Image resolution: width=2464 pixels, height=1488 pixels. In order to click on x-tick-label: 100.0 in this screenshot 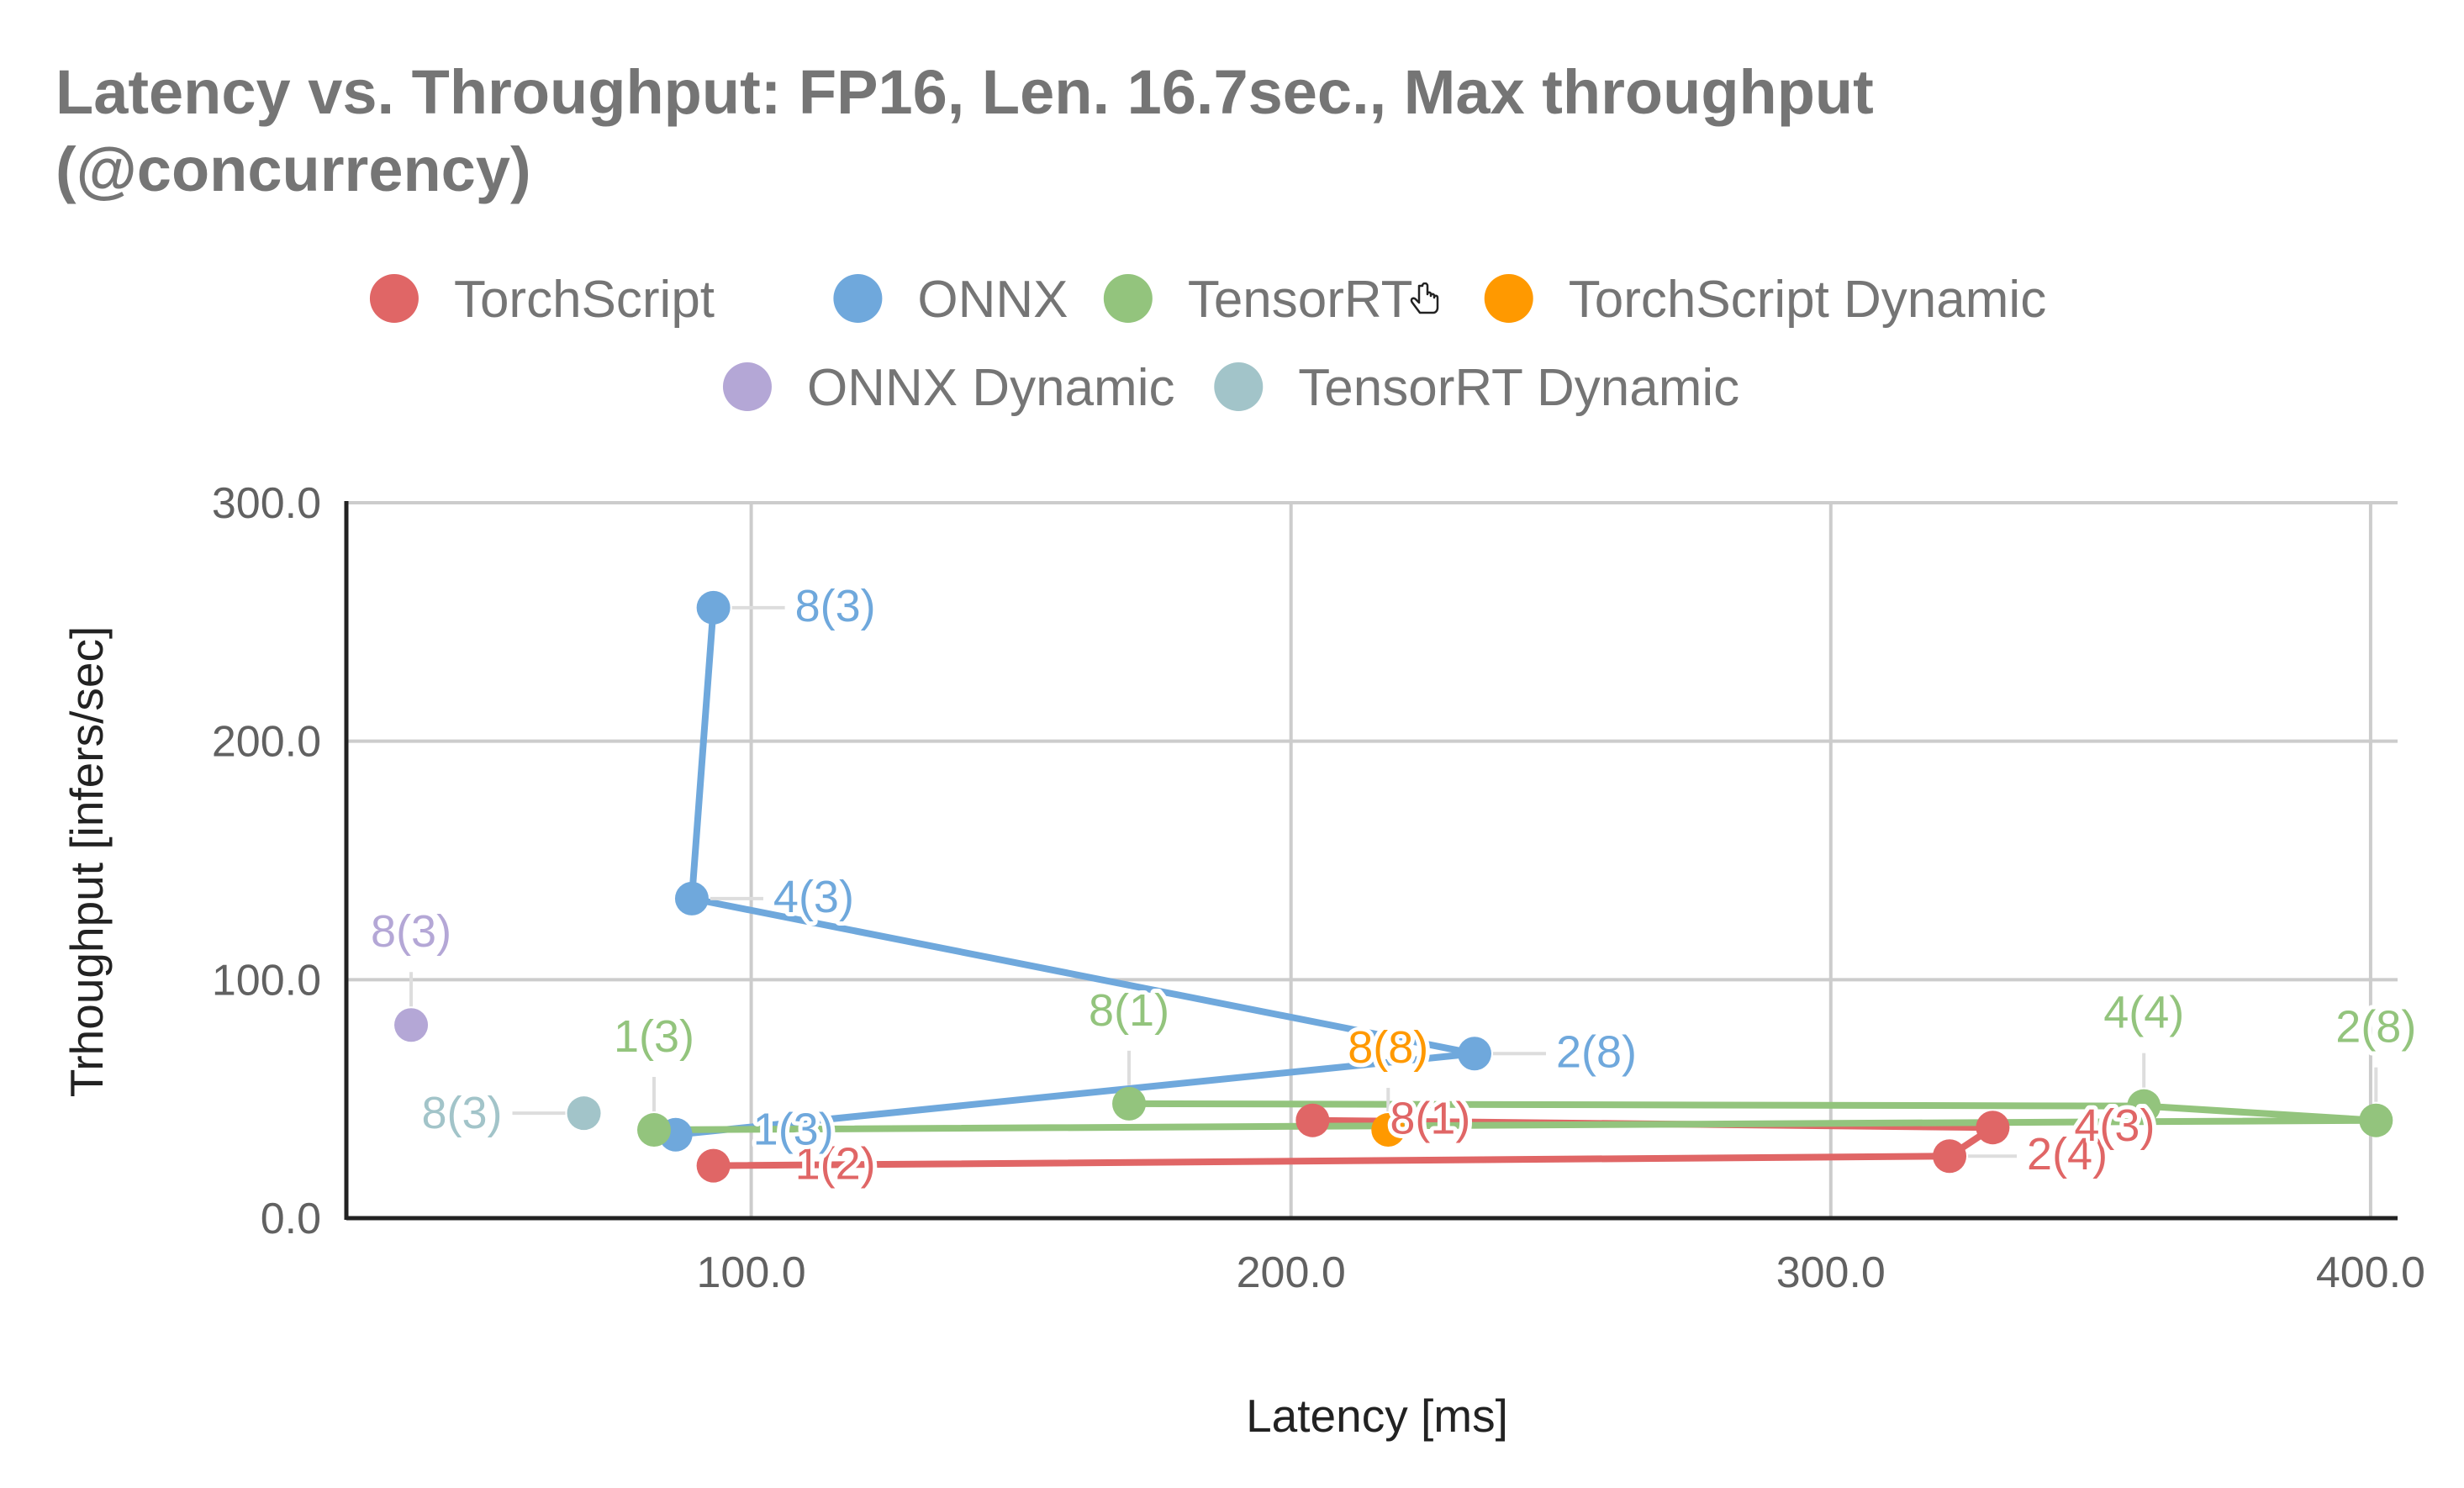, I will do `click(751, 1272)`.